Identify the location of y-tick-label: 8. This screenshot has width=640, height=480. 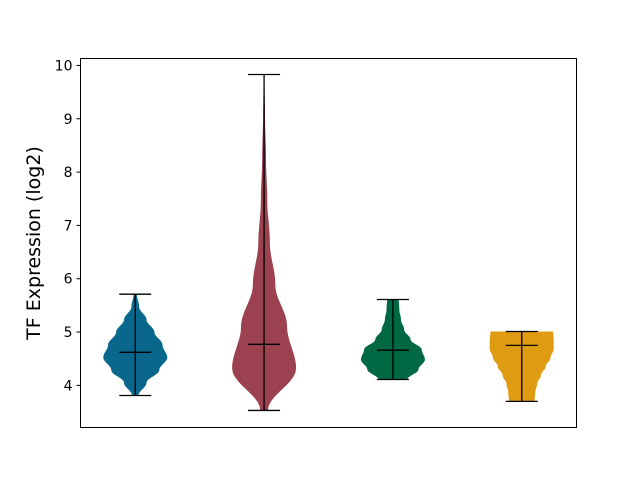
(68, 173).